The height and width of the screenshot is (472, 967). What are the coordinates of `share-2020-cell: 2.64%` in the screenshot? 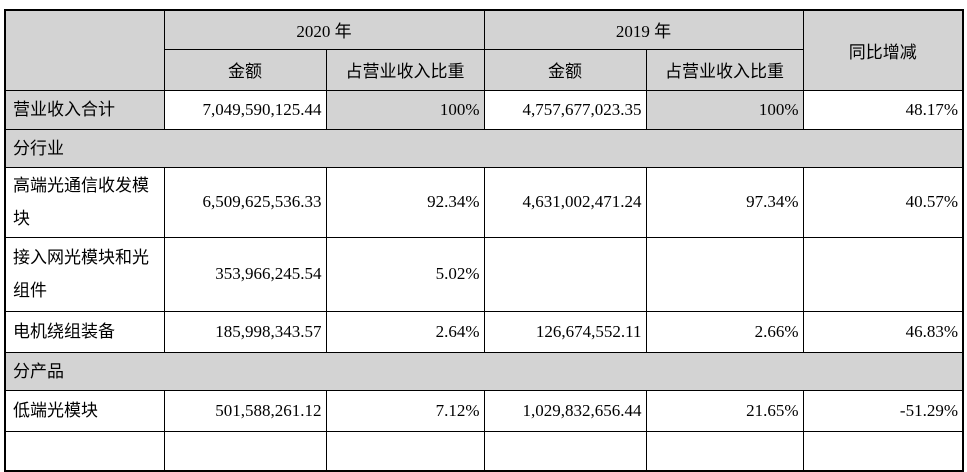 It's located at (405, 331).